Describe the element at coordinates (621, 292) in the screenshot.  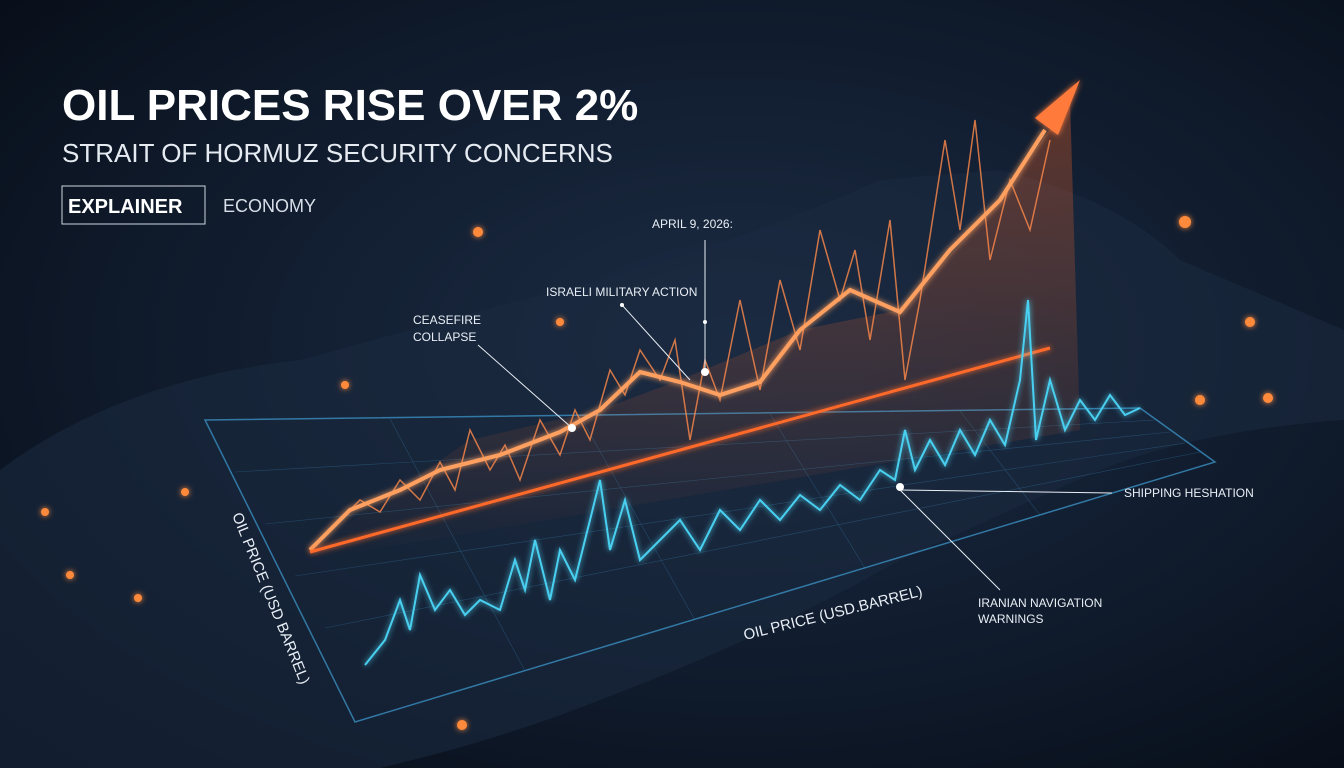
I see `annotation: ISRAELI MILITARY ACTION` at that location.